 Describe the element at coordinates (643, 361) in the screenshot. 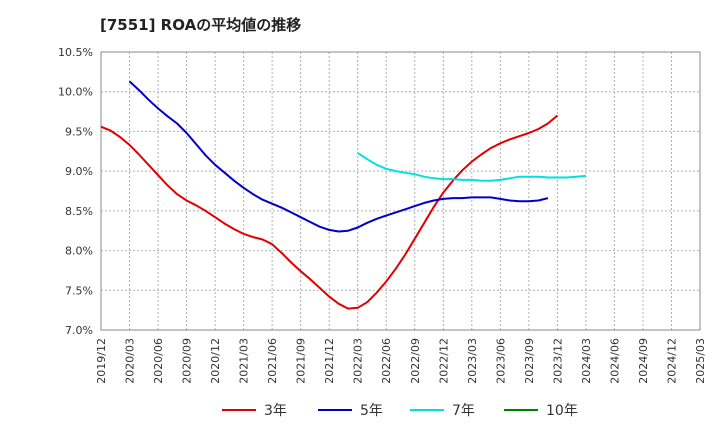

I see `x-tick-label: 2024/09` at that location.